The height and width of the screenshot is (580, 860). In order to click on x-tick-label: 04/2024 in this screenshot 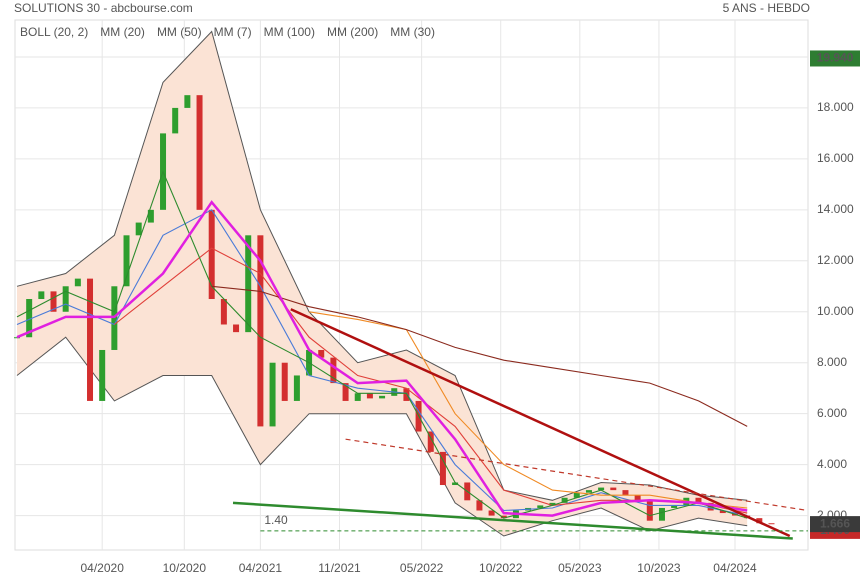, I will do `click(735, 568)`.